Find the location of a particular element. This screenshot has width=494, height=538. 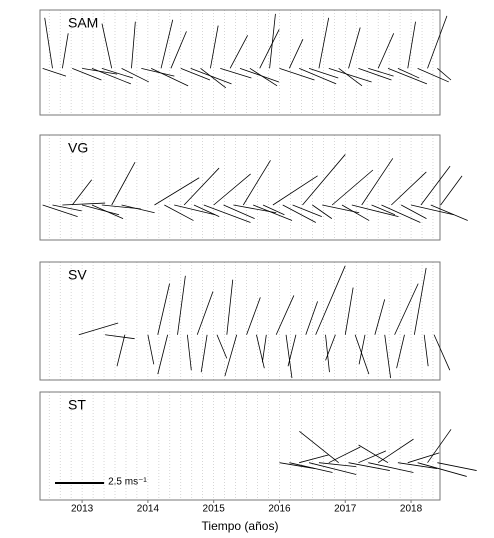

panel-title: SAM is located at coordinates (83, 23).